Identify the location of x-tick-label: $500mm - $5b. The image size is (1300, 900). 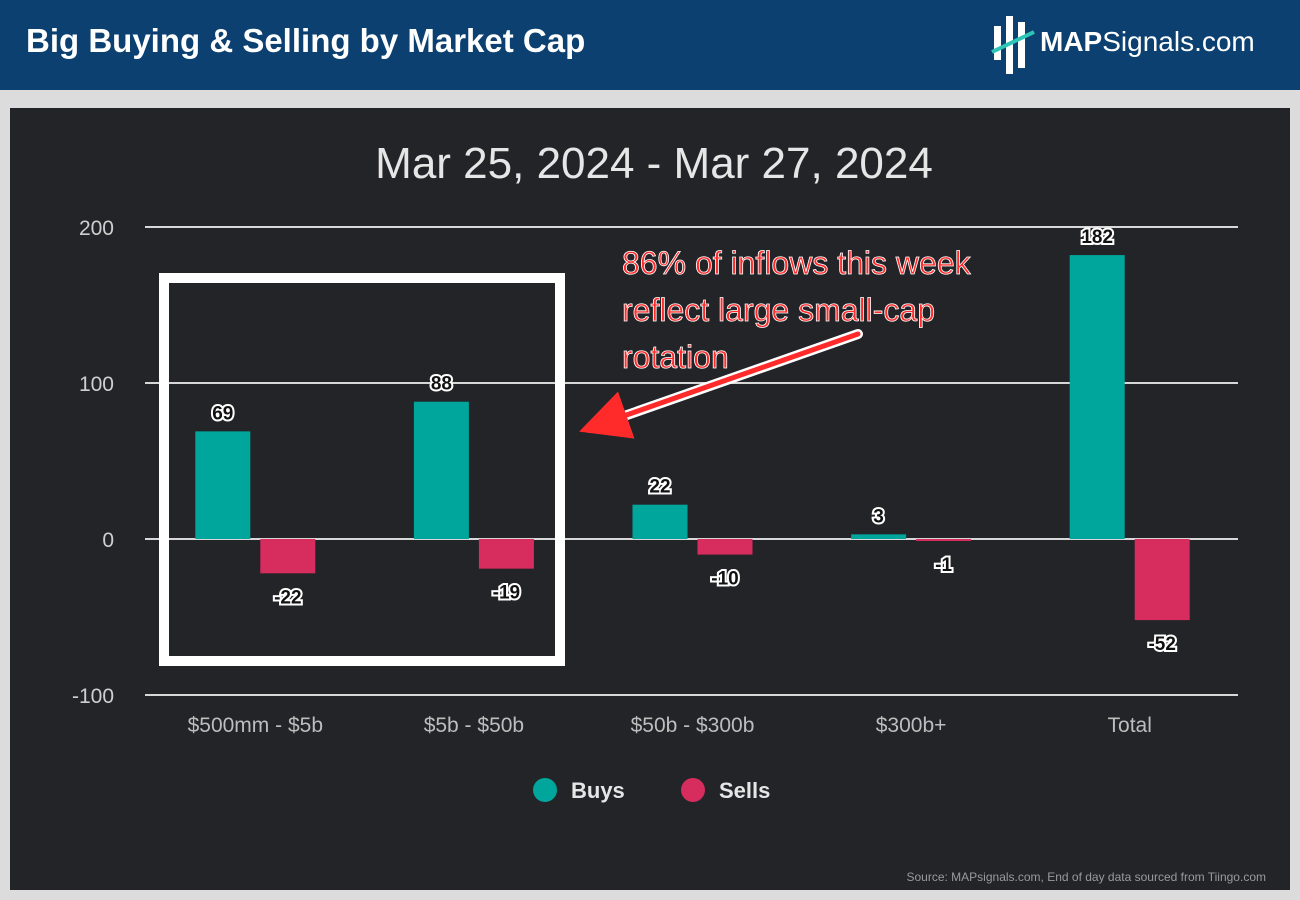
(255, 725).